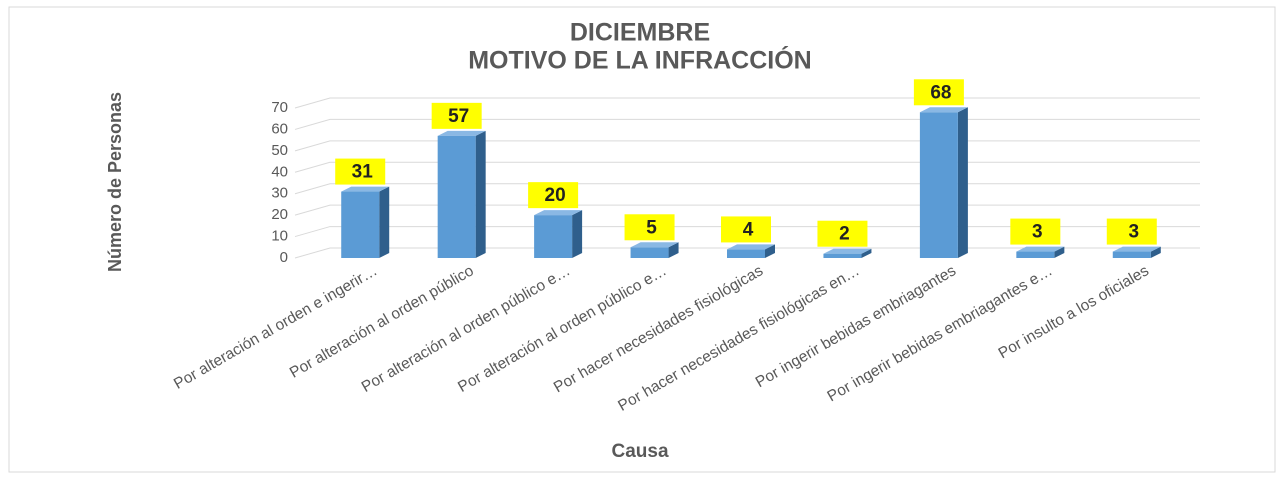 The height and width of the screenshot is (479, 1284). Describe the element at coordinates (279, 150) in the screenshot. I see `y-tick-label: 50` at that location.